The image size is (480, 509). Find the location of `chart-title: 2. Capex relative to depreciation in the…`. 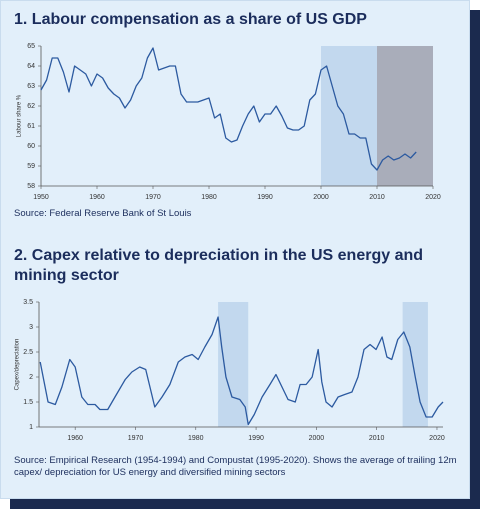

chart-title: 2. Capex relative to depreciation in the… is located at coordinates (219, 265).